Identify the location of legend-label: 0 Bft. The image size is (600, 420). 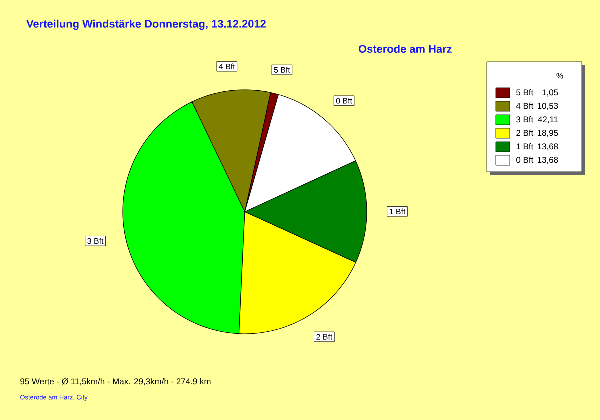
(525, 160).